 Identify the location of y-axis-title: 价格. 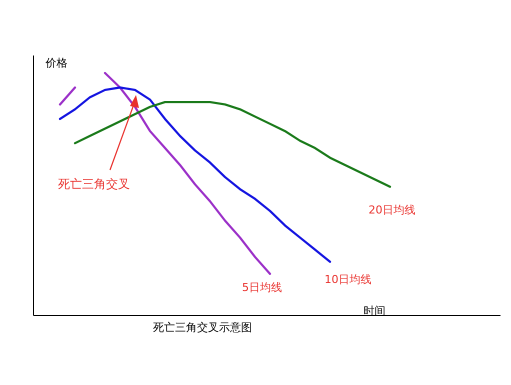
(56, 63).